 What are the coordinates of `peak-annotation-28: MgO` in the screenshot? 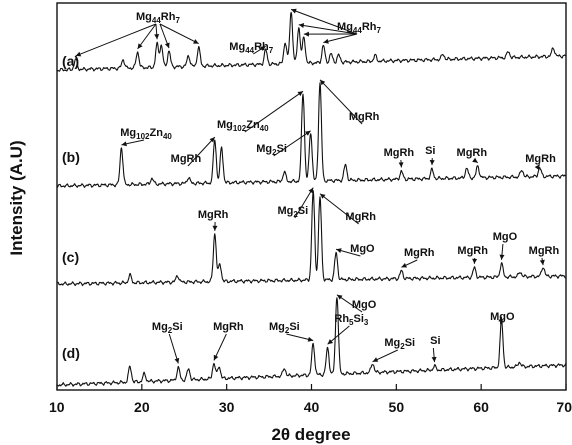 It's located at (502, 318).